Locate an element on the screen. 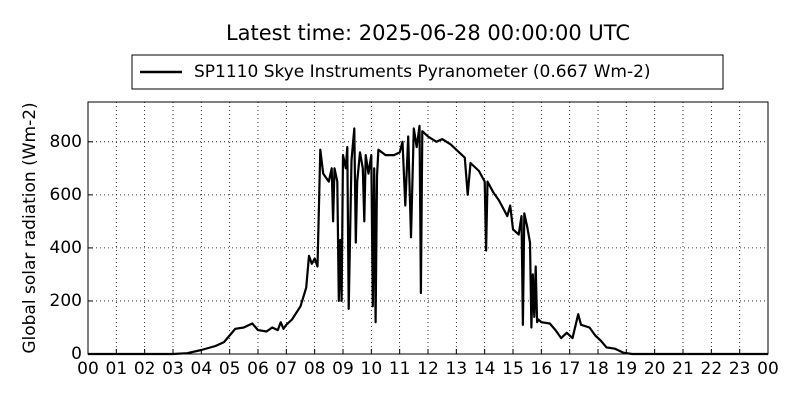  x-tick-label: 01 is located at coordinates (117, 369).